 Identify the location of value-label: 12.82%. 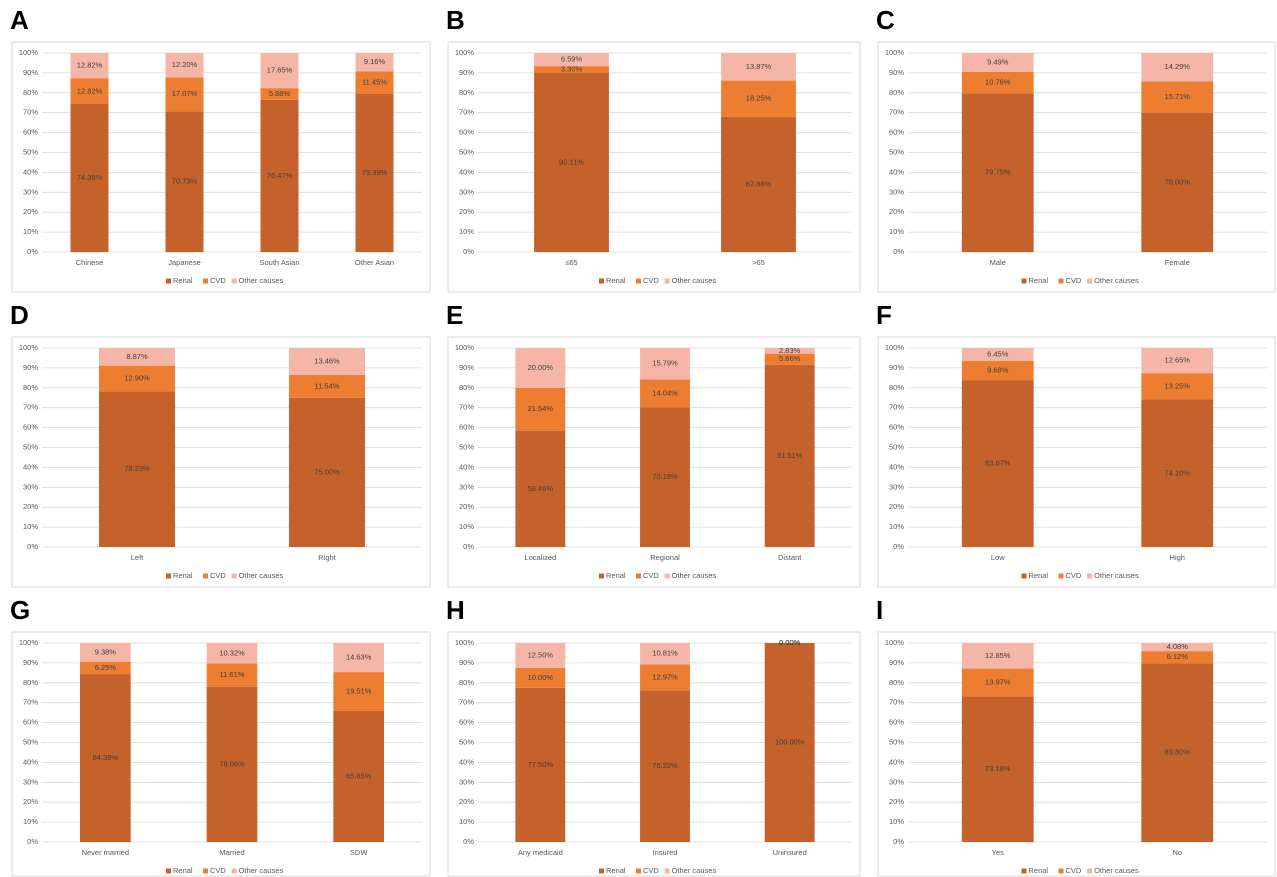
(90, 90).